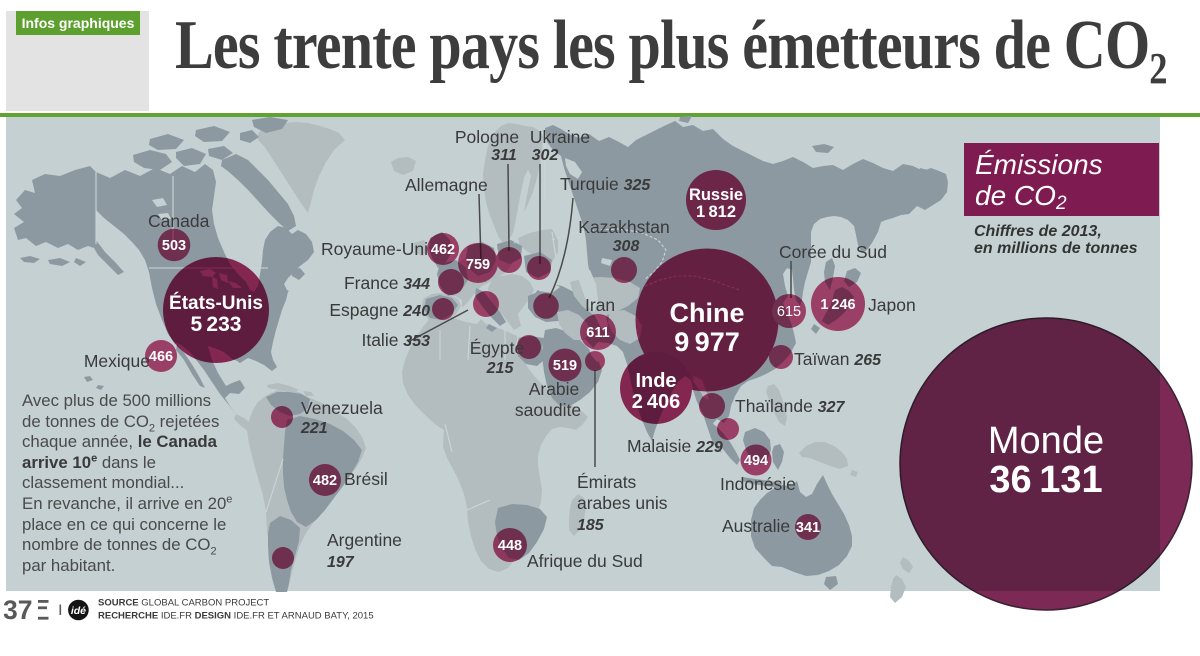  Describe the element at coordinates (1056, 248) in the screenshot. I see `svg-text: en millions de tonnes` at that location.